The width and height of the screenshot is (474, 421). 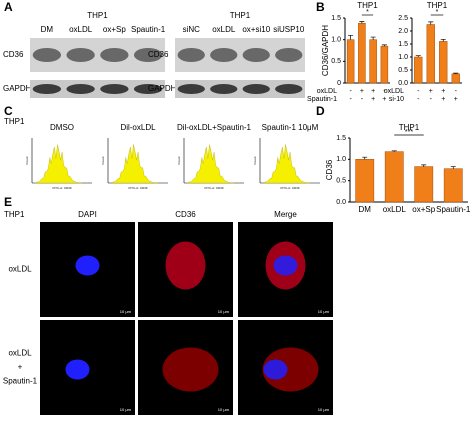 What do you see at coordinates (179, 160) in the screenshot?
I see `flow-y-label: Count` at bounding box center [179, 160].